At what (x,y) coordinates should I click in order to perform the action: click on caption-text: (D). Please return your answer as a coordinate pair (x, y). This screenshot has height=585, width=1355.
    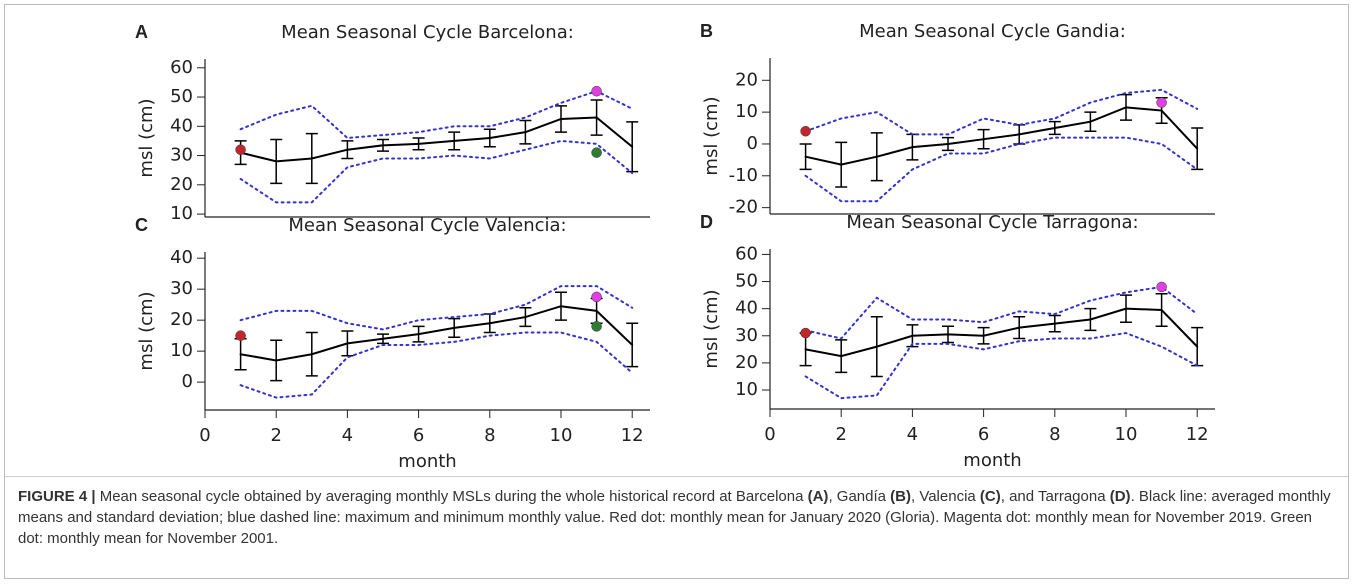
    Looking at the image, I should click on (1120, 496).